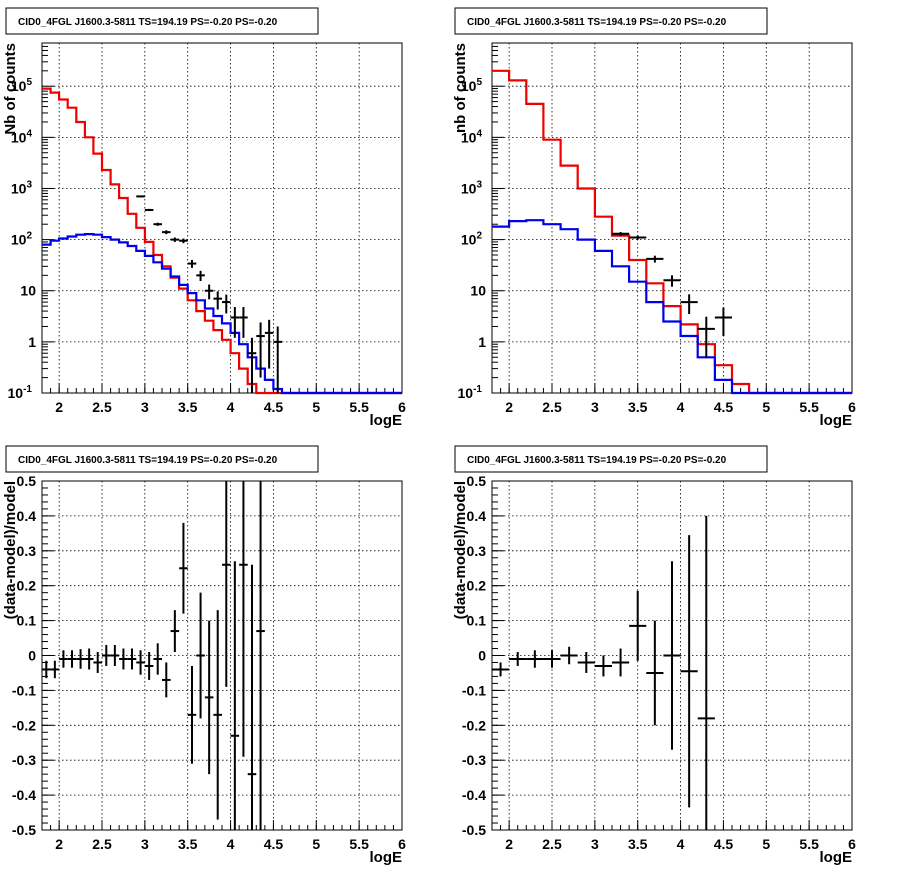  Describe the element at coordinates (460, 88) in the screenshot. I see `y-axis-label: nb of counts` at that location.